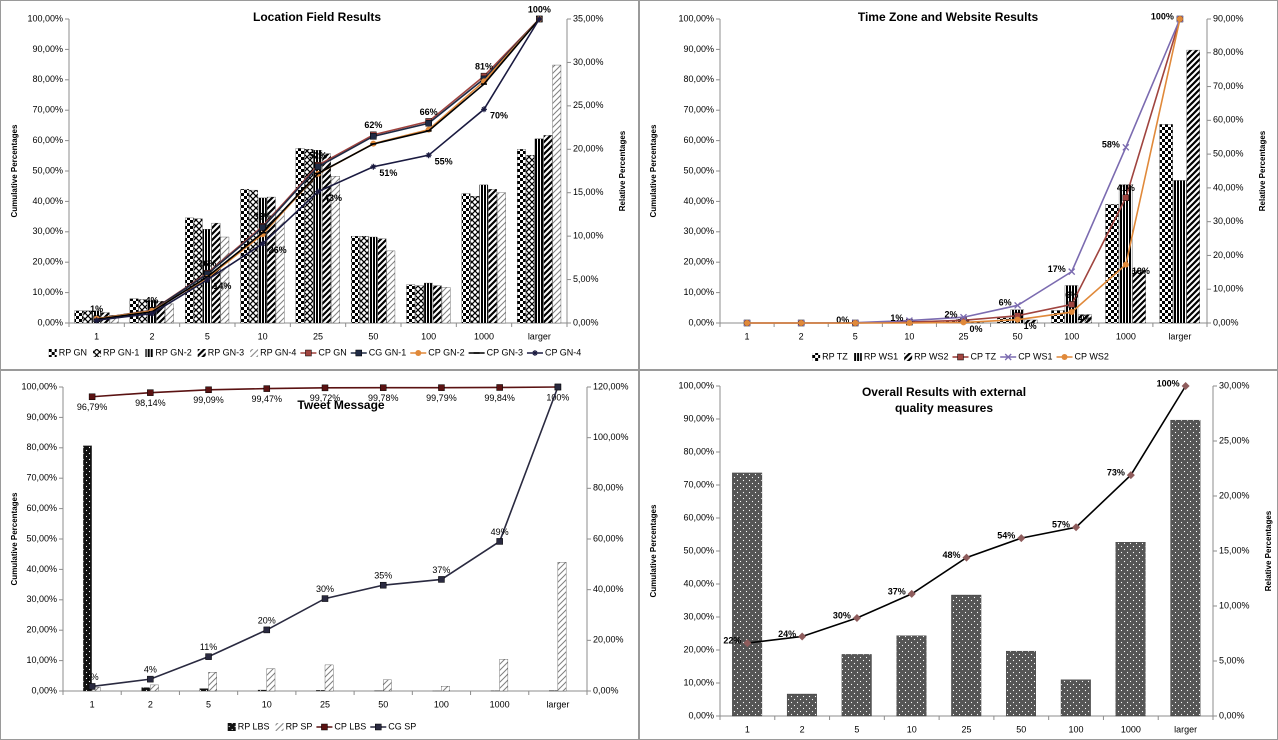  What do you see at coordinates (698, 292) in the screenshot?
I see `y-tick-label: 10,00%` at bounding box center [698, 292].